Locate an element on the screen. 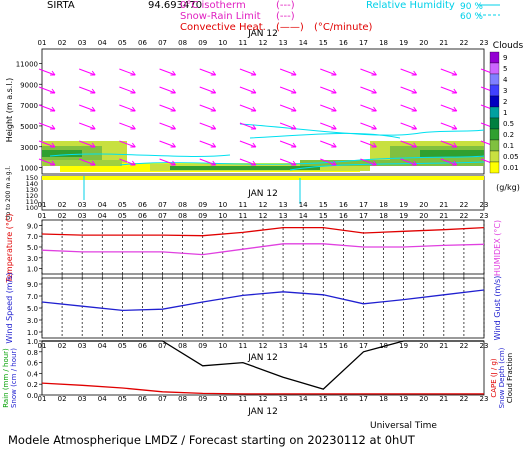  hour-precip-top-03: 03 is located at coordinates (82, 346).